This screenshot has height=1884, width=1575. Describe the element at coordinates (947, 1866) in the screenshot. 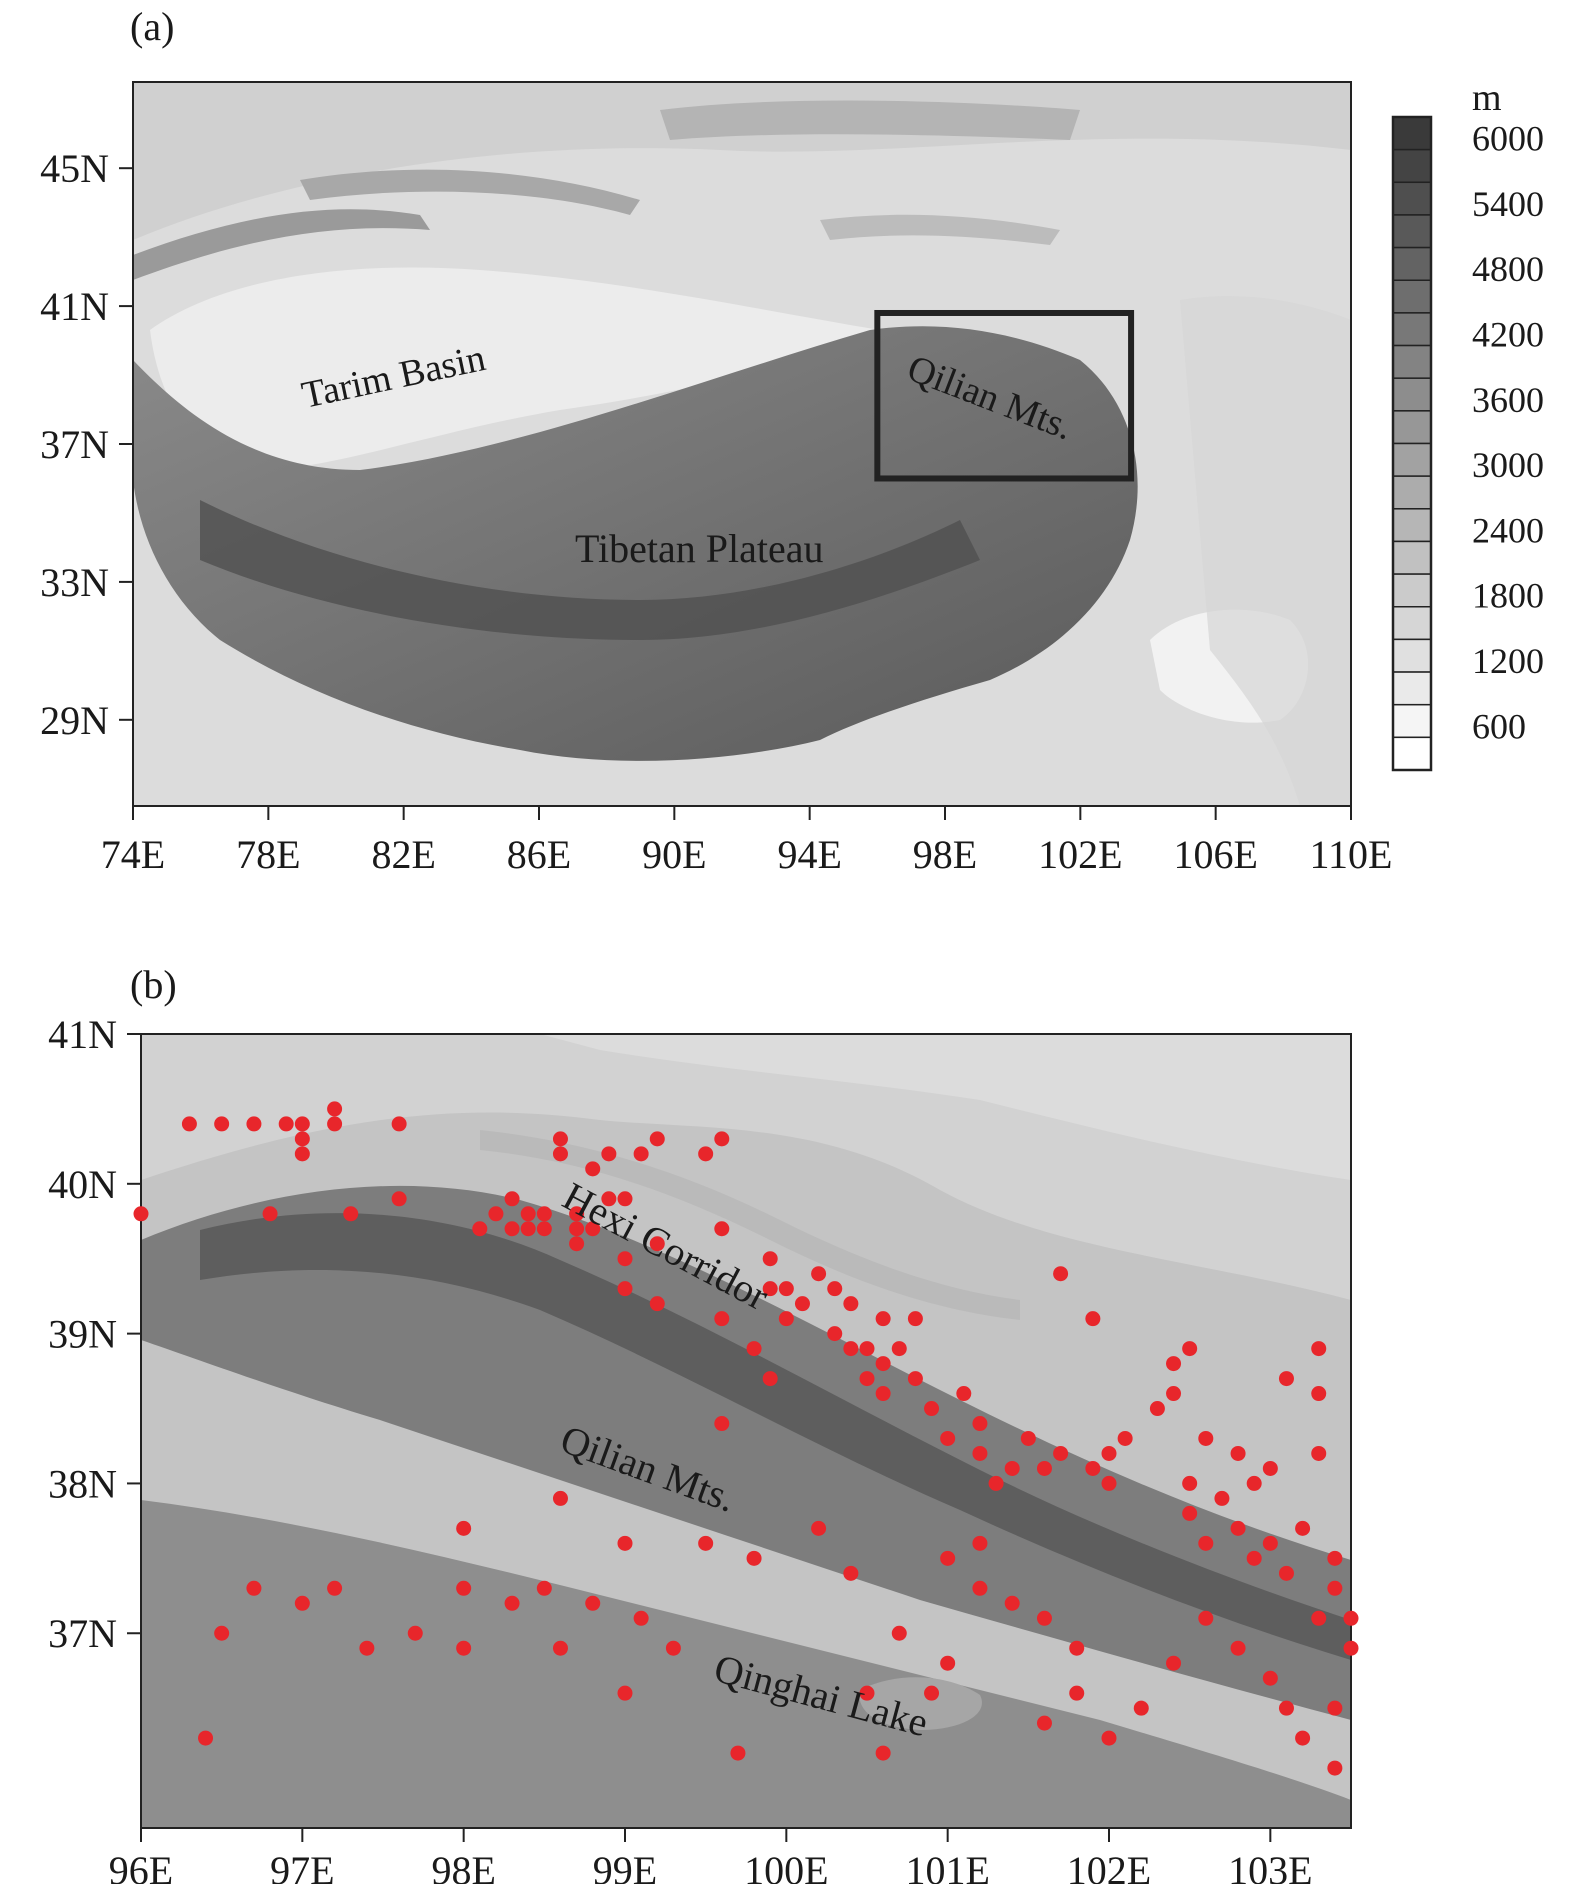

I see `x-tick-label-b: 101E` at that location.